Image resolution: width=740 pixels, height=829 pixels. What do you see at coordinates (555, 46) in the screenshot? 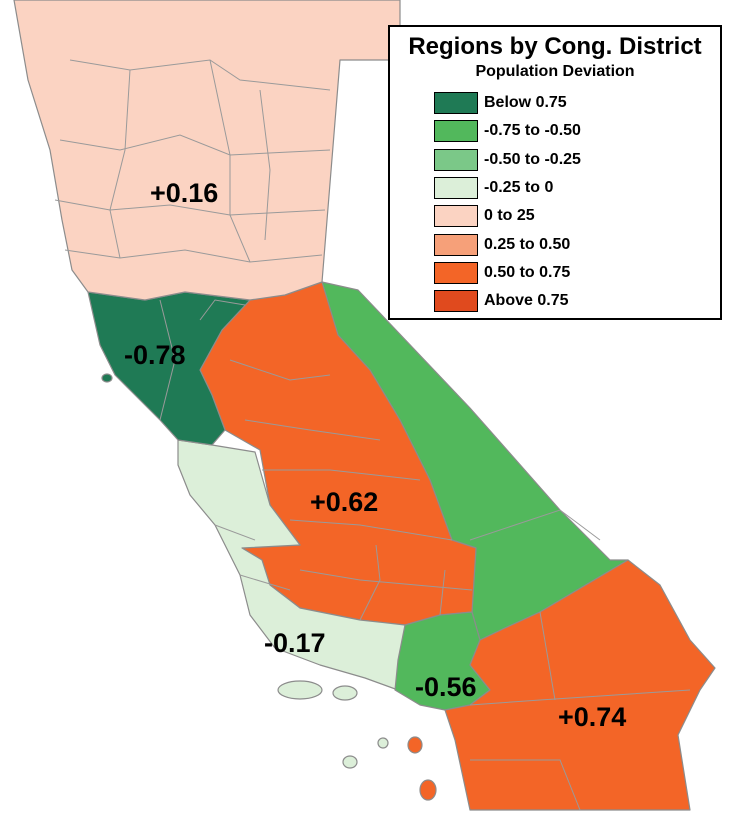
I see `legend-title: Regions by Cong. District` at bounding box center [555, 46].